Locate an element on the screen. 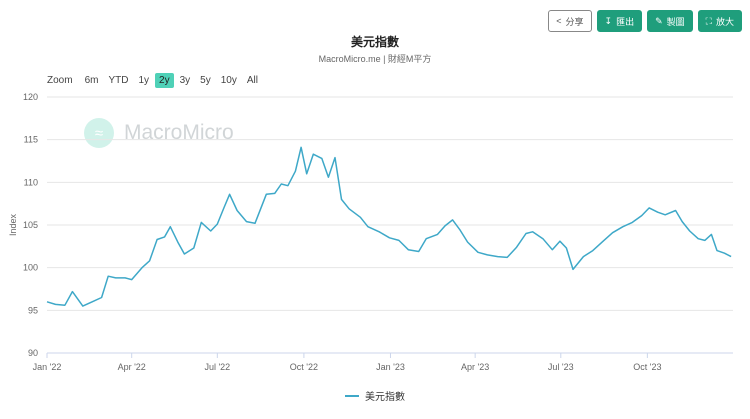 This screenshot has height=419, width=750. pencil-icon: ✎ is located at coordinates (659, 20).